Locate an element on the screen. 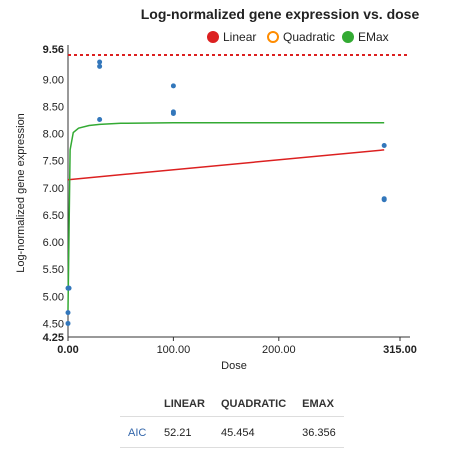 The image size is (453, 455). aic-row-label: AIC is located at coordinates (138, 432).